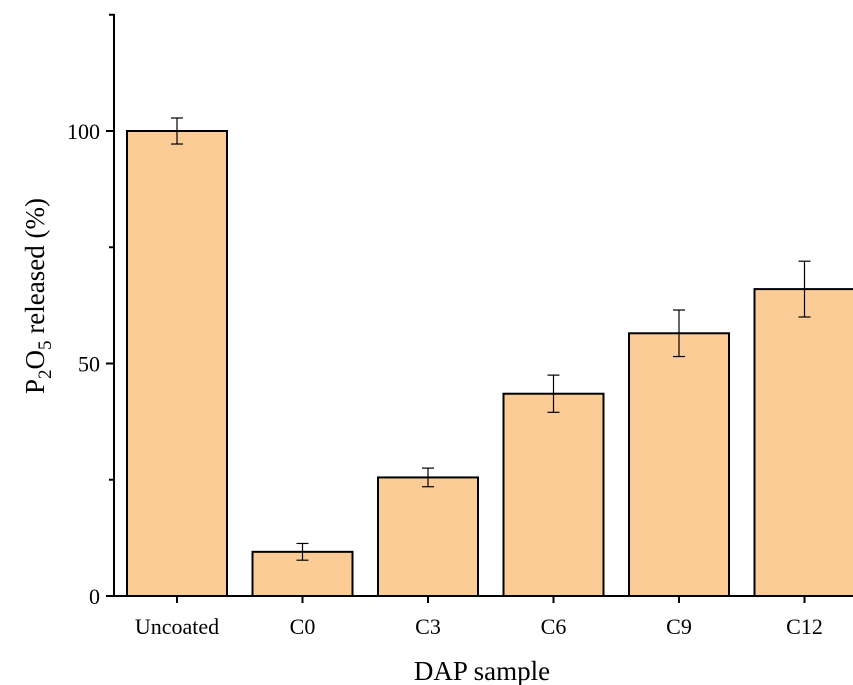 The image size is (853, 685). What do you see at coordinates (177, 626) in the screenshot?
I see `x-tick-label-uncoated: Uncoated` at bounding box center [177, 626].